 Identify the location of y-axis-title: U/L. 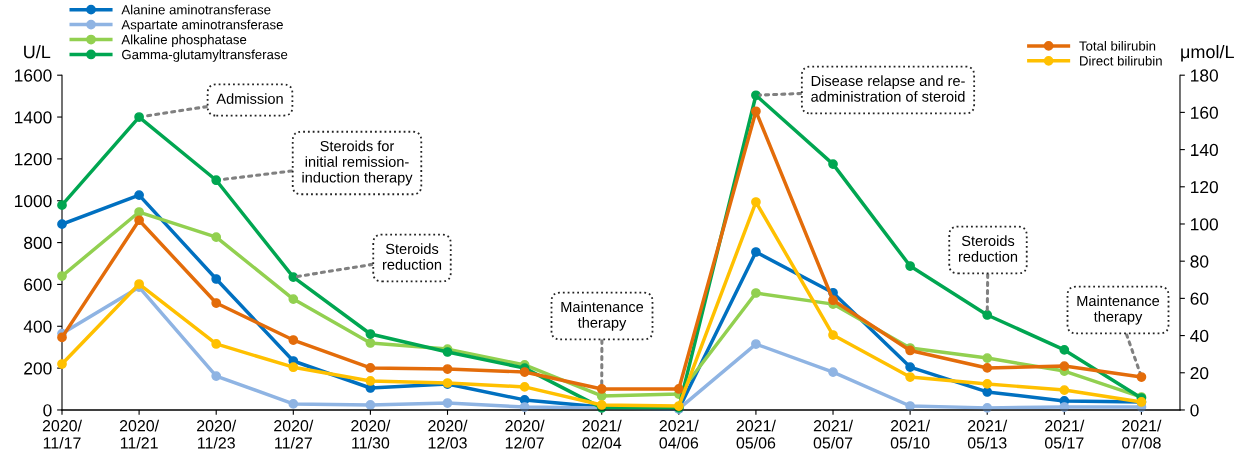
(37, 51).